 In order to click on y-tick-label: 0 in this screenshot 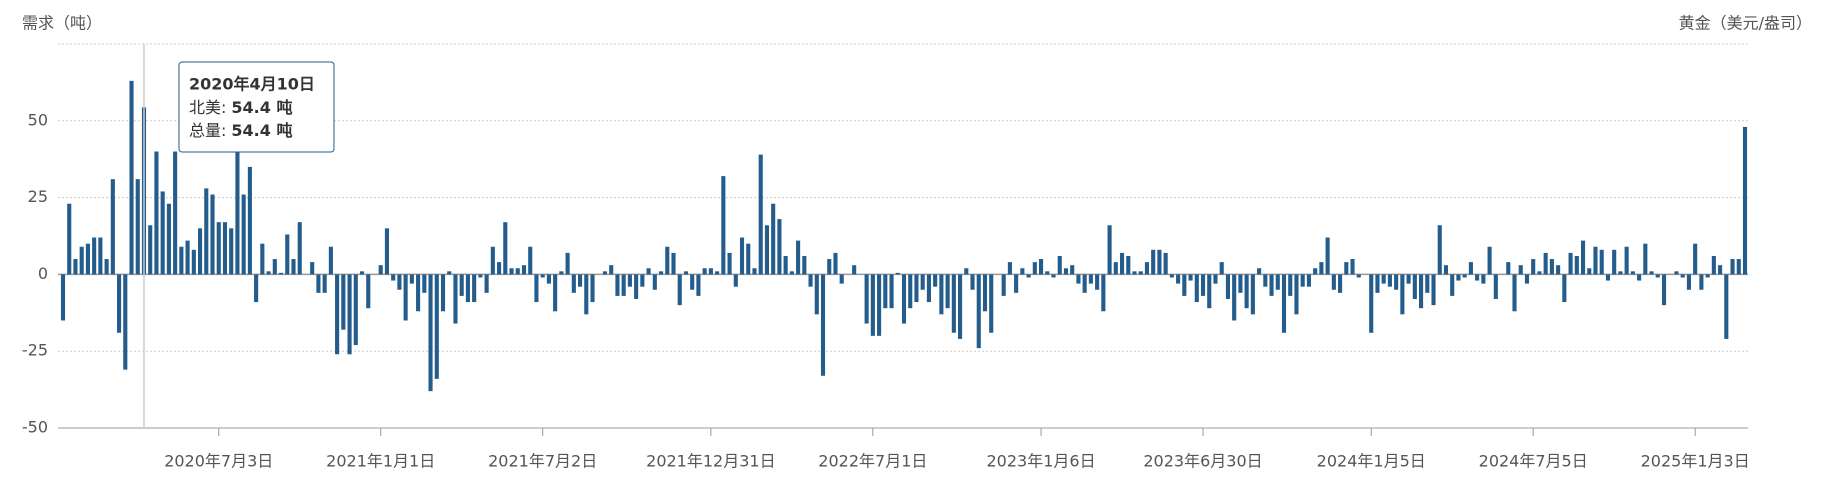, I will do `click(43, 273)`.